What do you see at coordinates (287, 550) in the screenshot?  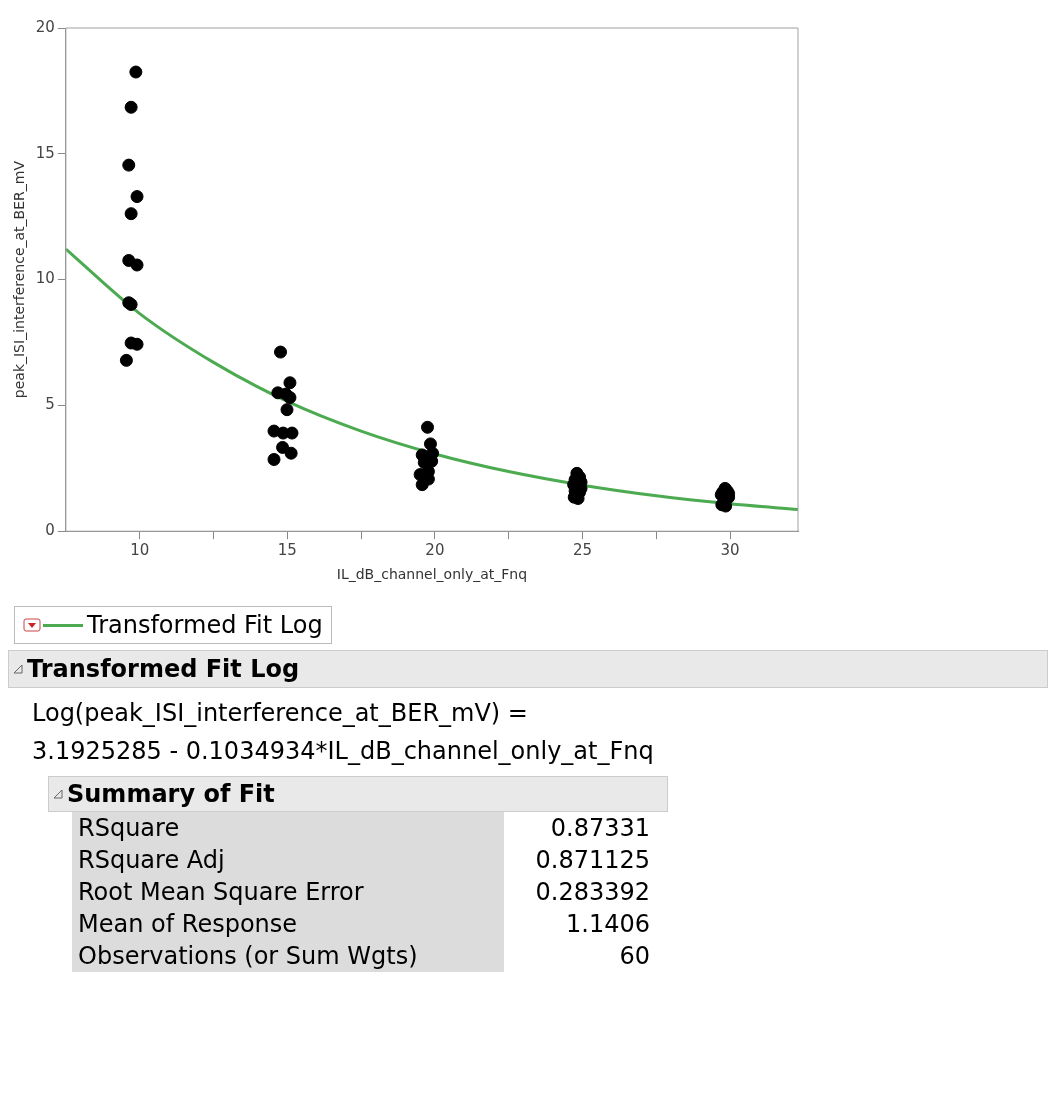 I see `x-tick-label: 15` at bounding box center [287, 550].